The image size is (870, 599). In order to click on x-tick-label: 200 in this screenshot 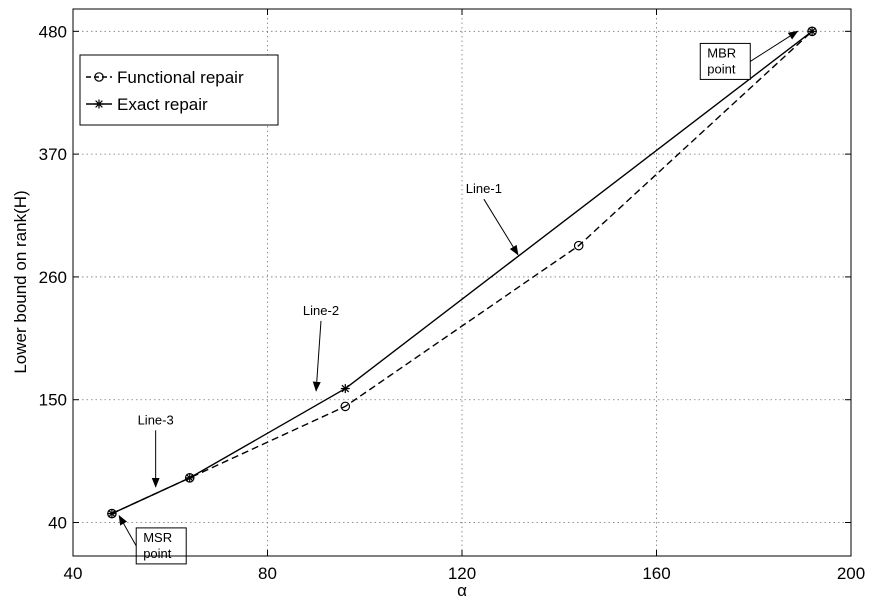, I will do `click(851, 573)`.